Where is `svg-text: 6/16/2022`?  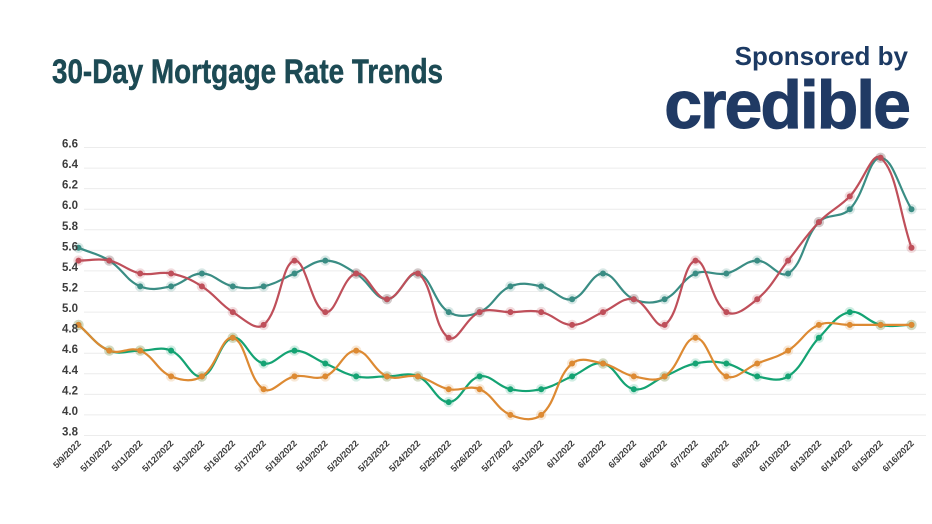 svg-text: 6/16/2022 is located at coordinates (898, 455).